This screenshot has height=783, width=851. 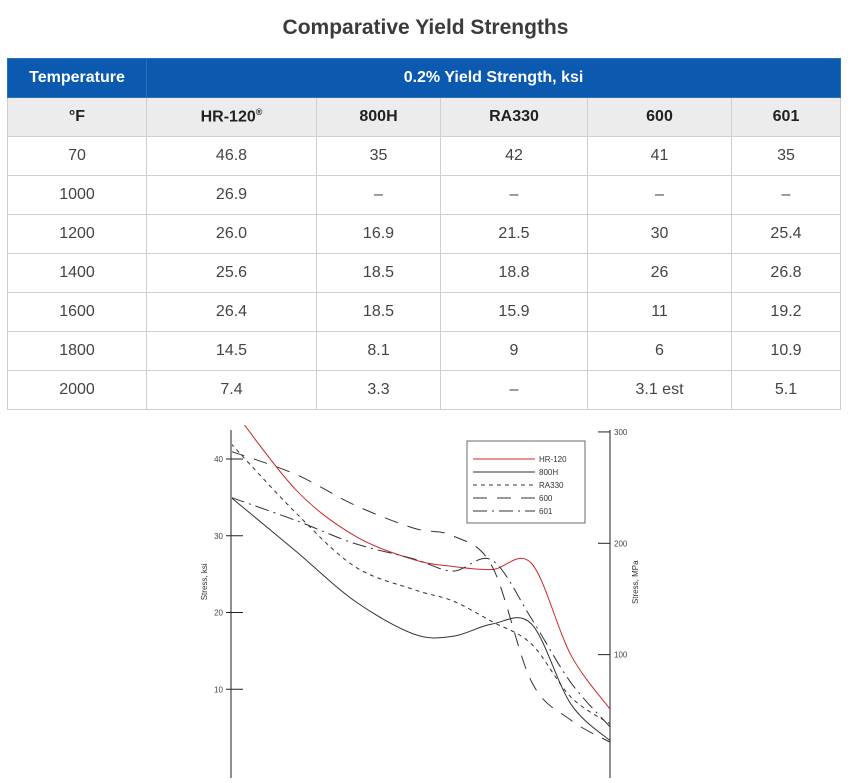 I want to click on registered-mark: ®, so click(x=259, y=112).